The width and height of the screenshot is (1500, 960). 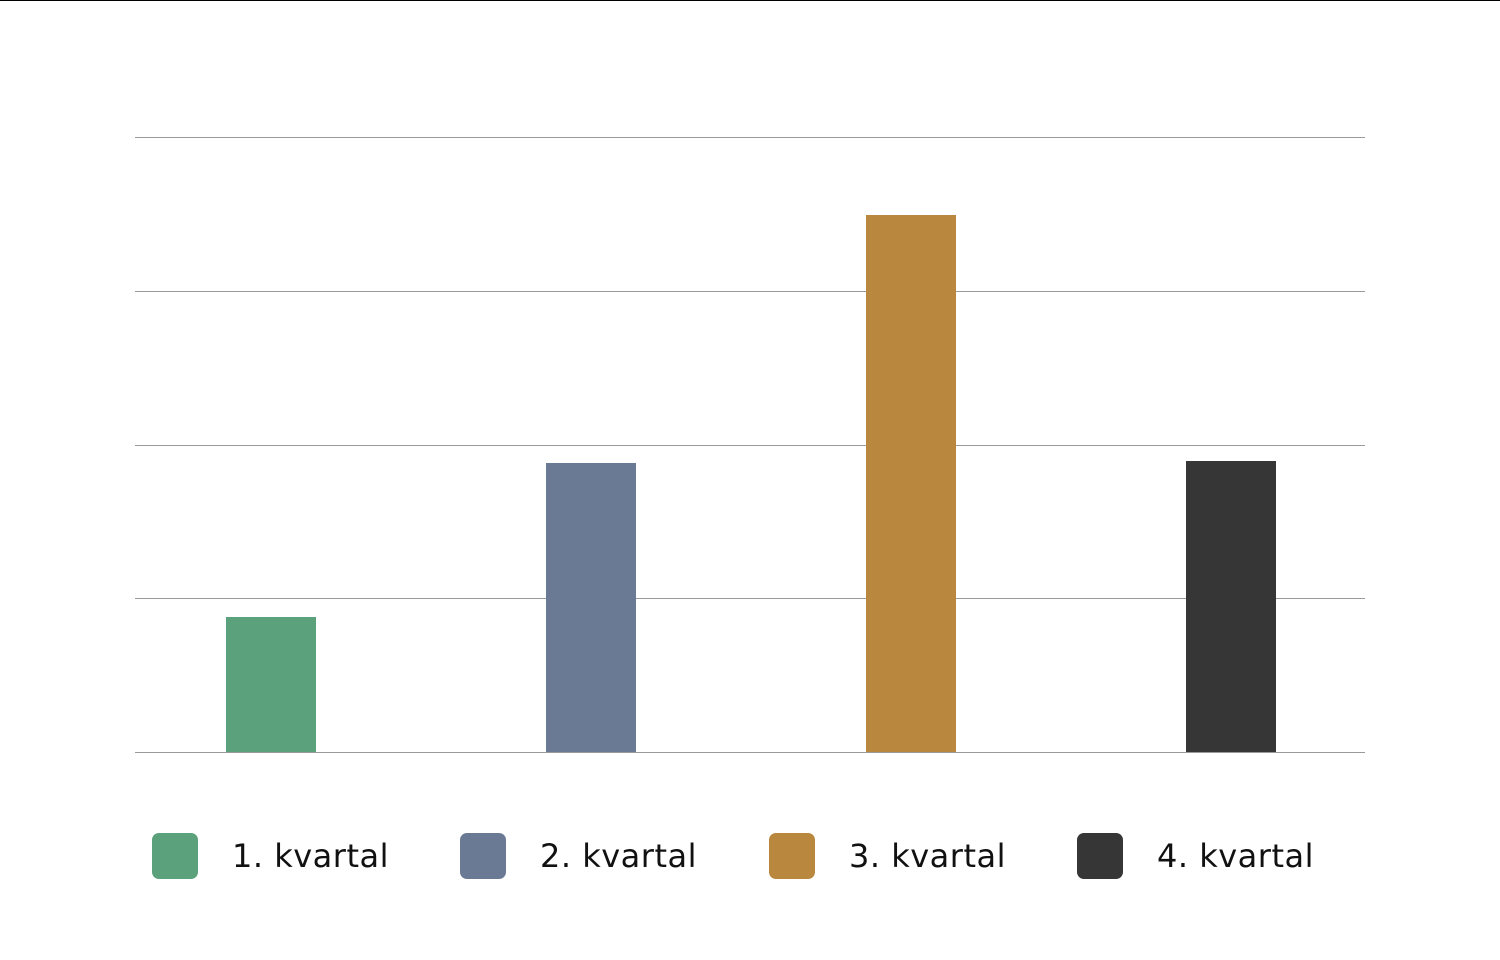 I want to click on bar-4-kvartal, so click(x=1231, y=606).